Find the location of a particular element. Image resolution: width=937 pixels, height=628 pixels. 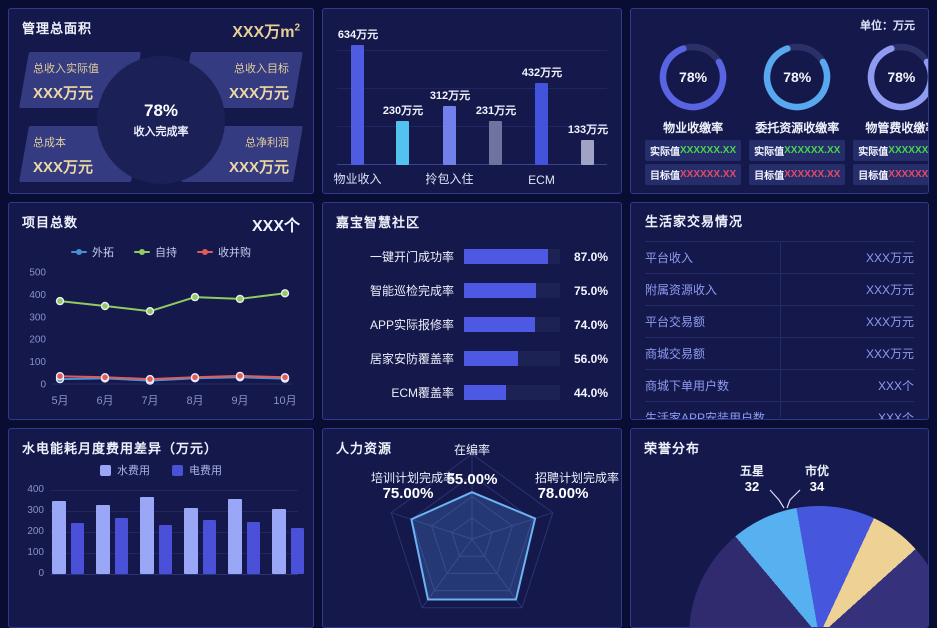

gauge-percent: 78% is located at coordinates (693, 77).